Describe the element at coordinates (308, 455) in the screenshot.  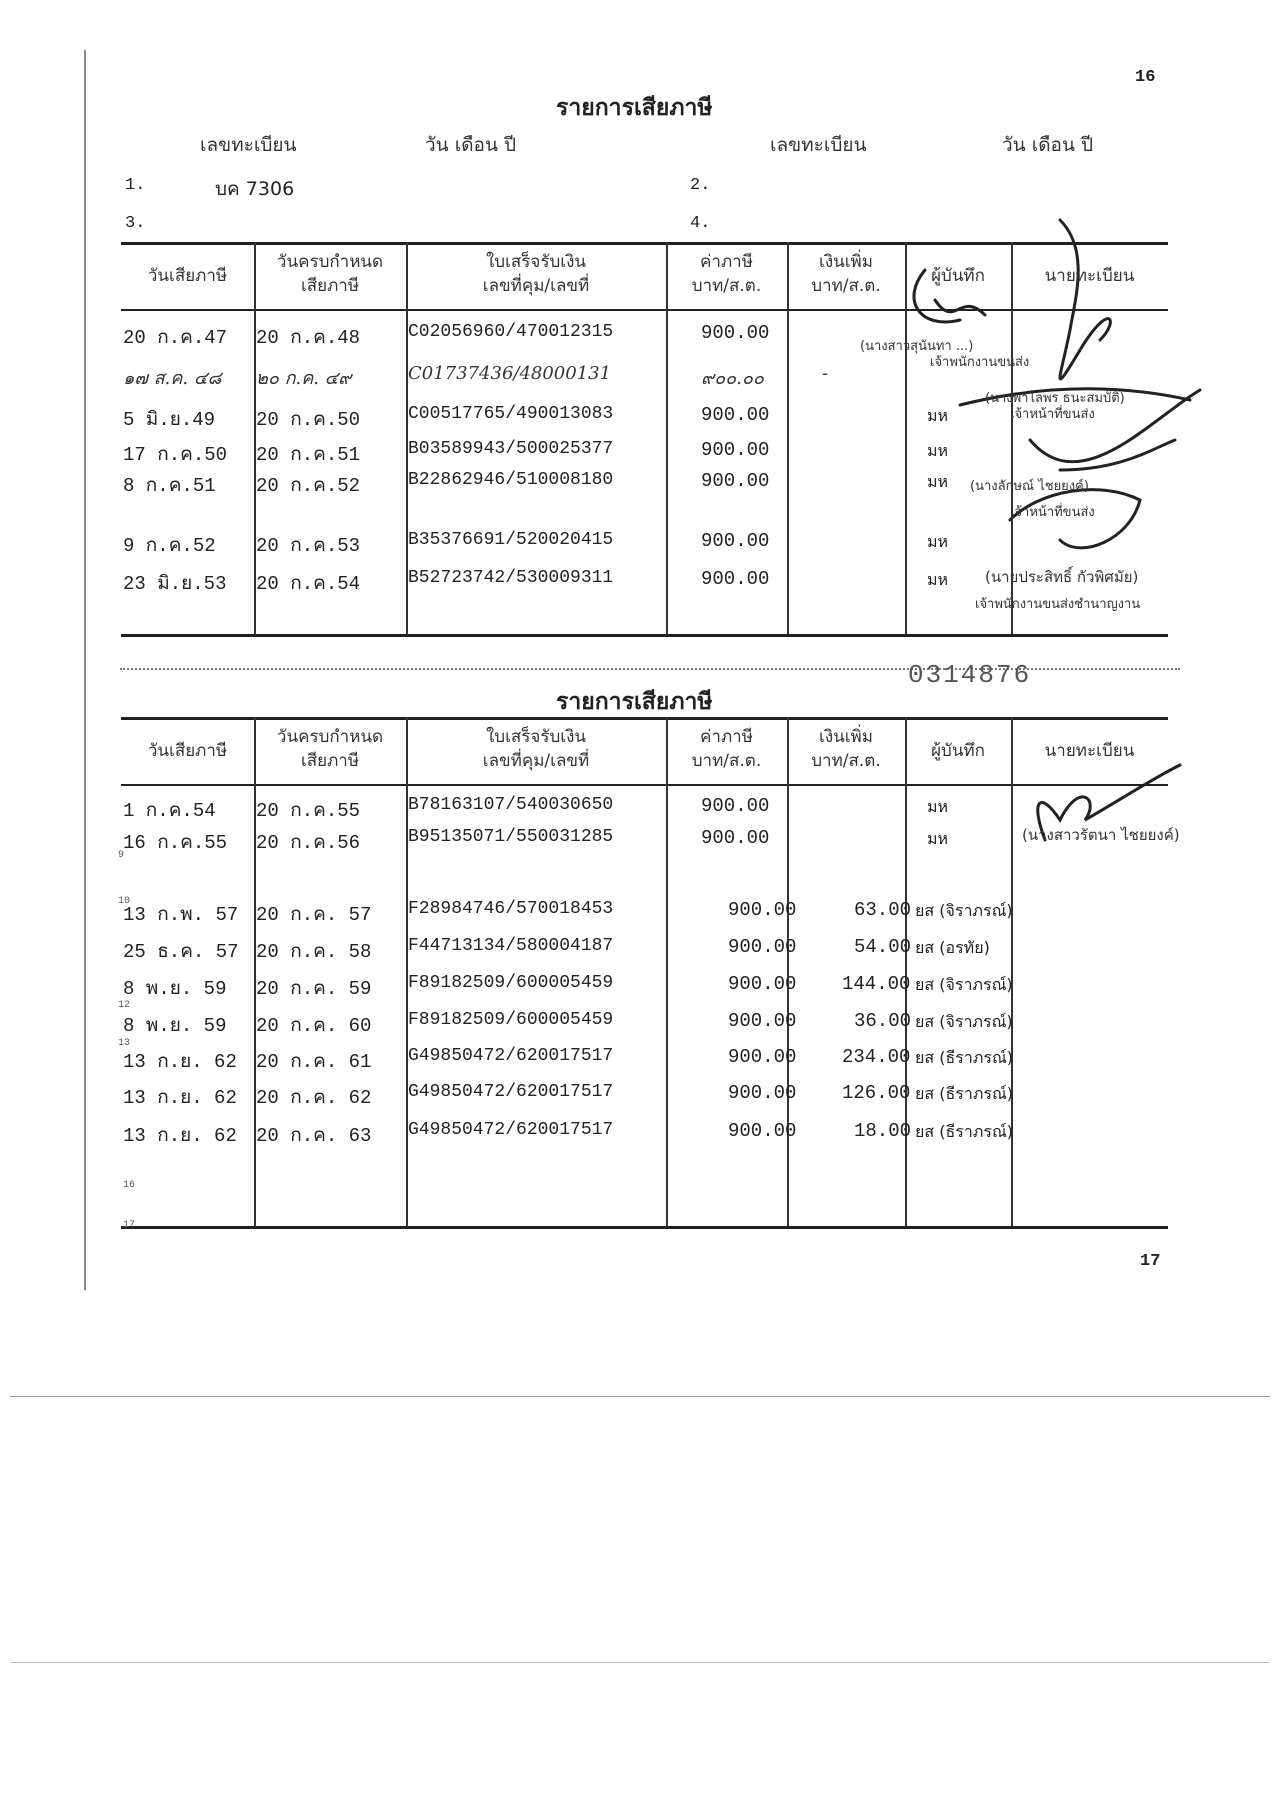
I see `cell-due-date: 20 ก.ค.51` at that location.